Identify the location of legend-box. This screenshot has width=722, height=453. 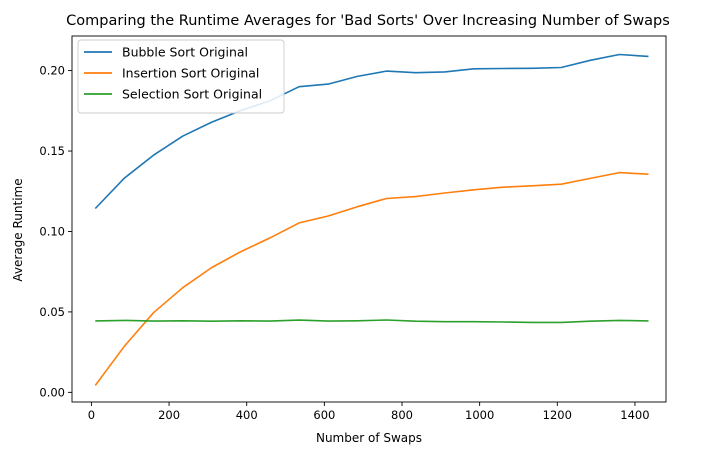
(181, 76).